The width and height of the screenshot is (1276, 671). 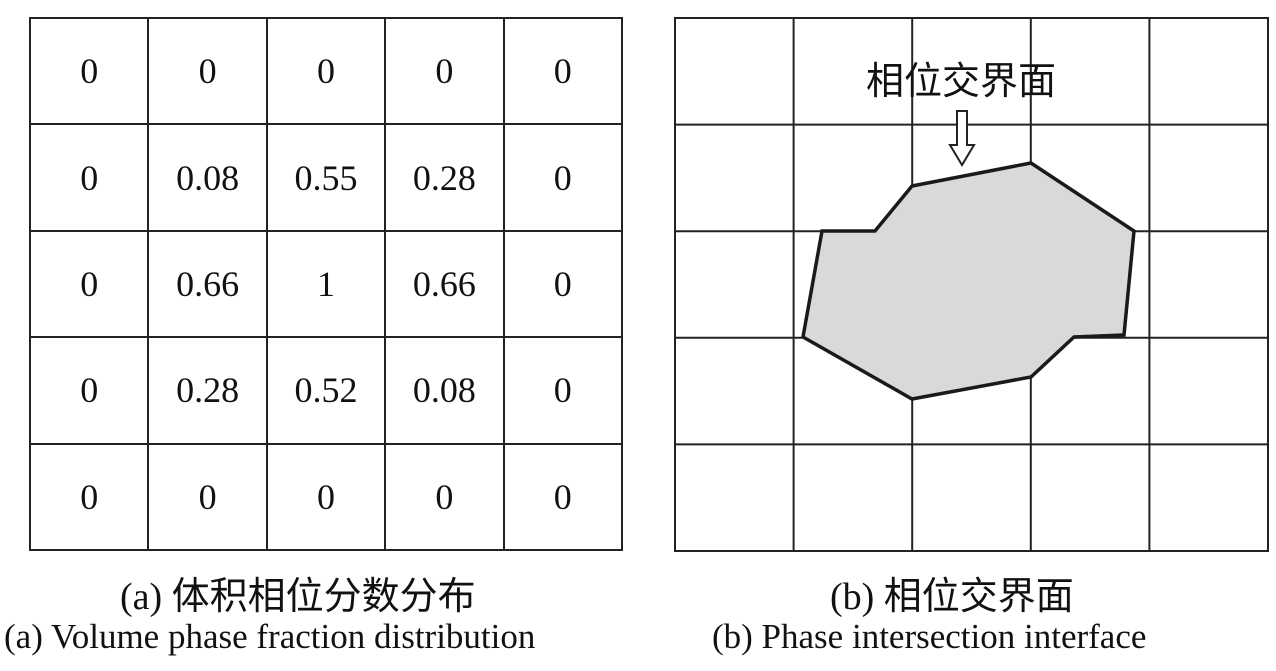 What do you see at coordinates (327, 178) in the screenshot?
I see `grid-cell: 0.55` at bounding box center [327, 178].